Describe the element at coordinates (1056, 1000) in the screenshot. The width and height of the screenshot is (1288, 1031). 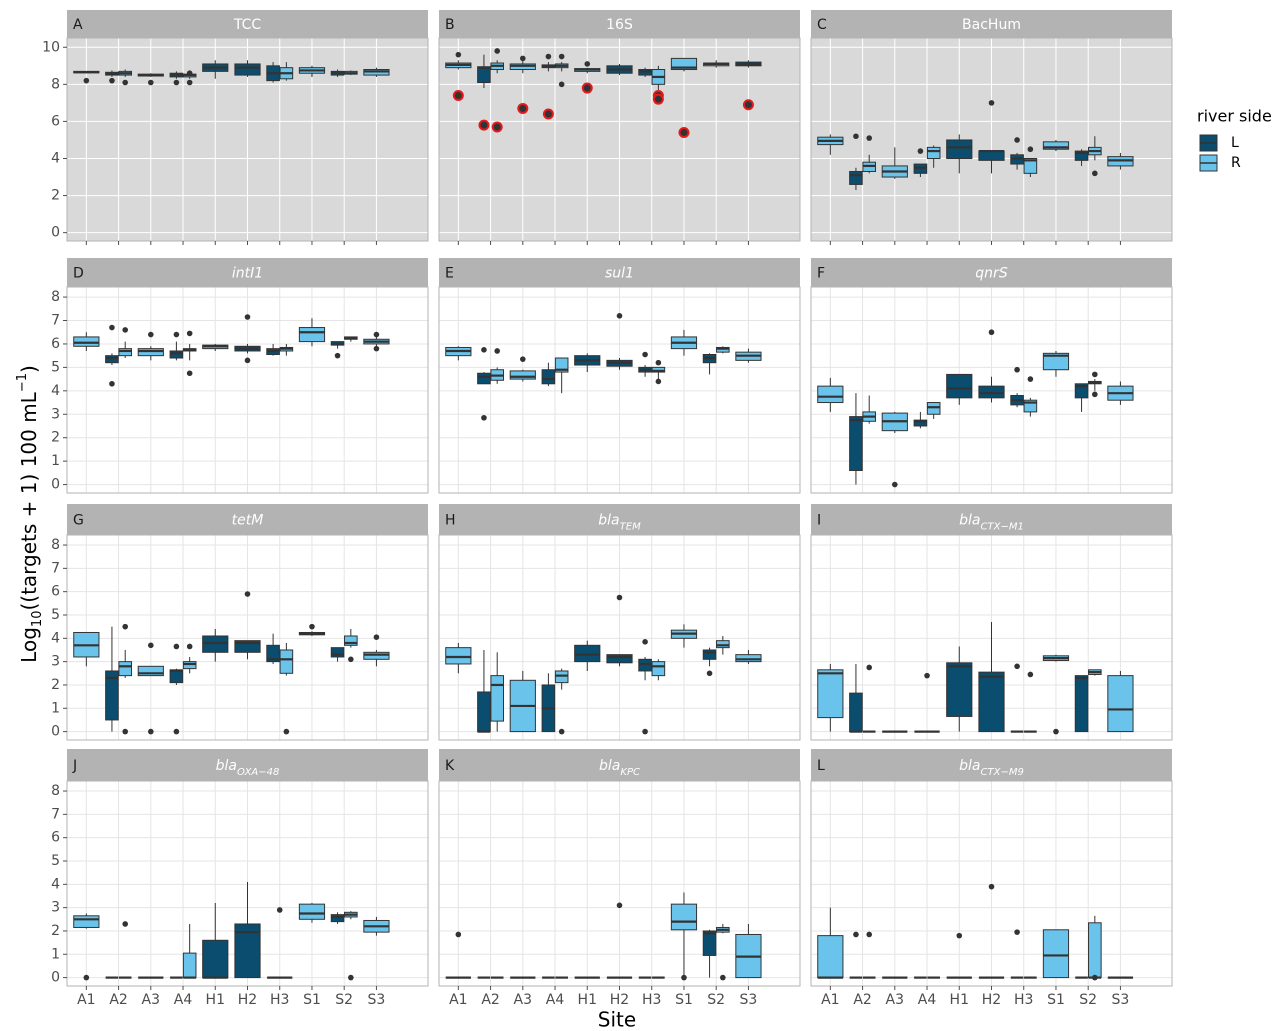
I see `x-tick-label: S1` at that location.